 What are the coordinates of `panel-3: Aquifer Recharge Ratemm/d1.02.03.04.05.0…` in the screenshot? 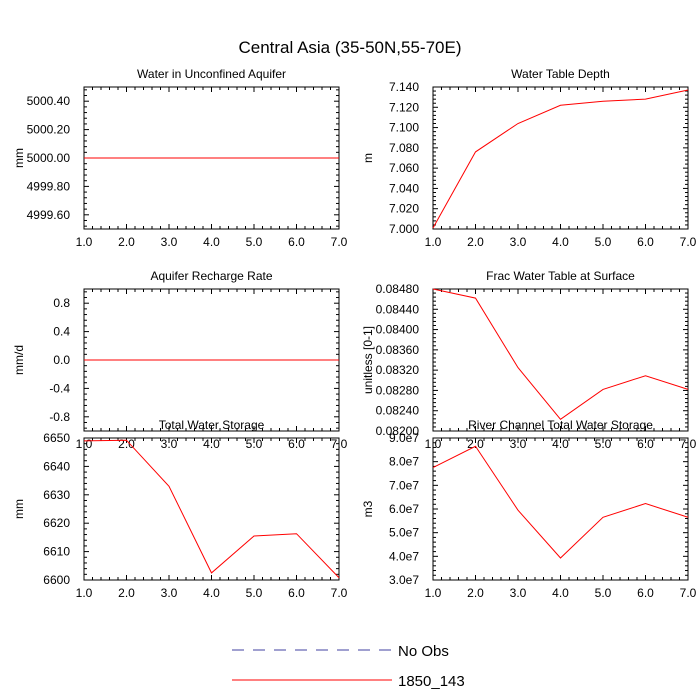 It's located at (180, 360).